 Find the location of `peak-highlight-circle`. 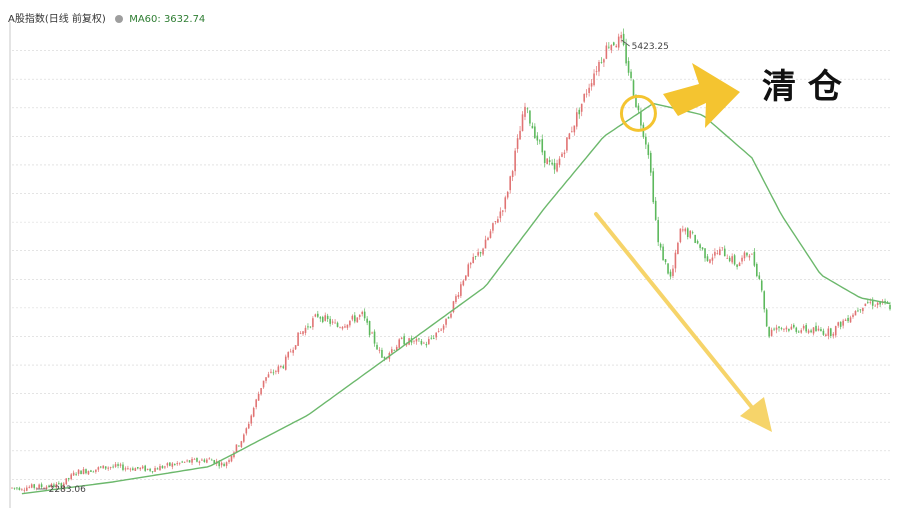

peak-highlight-circle is located at coordinates (638, 113).